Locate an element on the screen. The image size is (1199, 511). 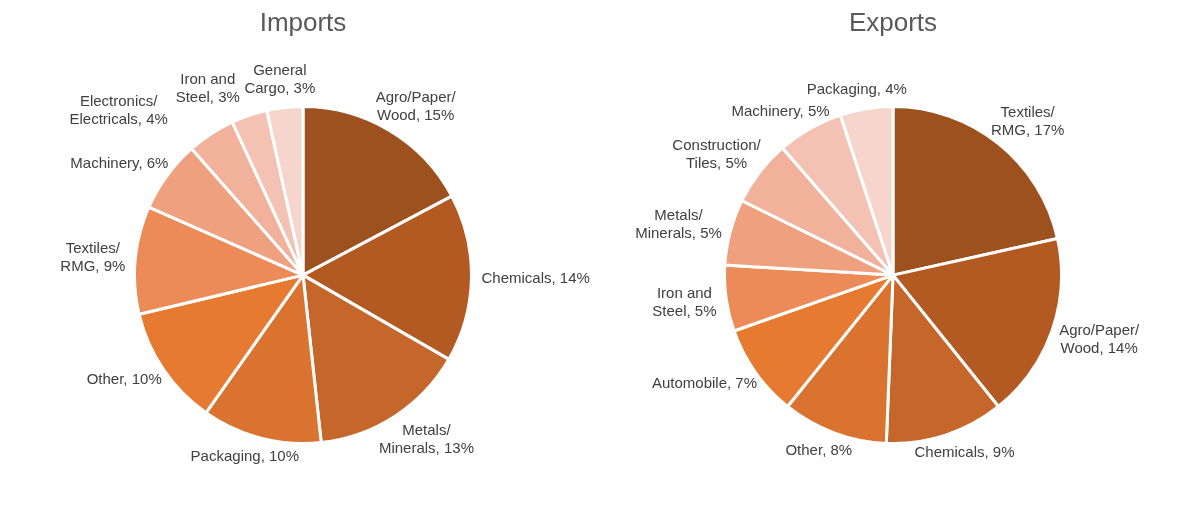
slice-label: Chemicals, 14% is located at coordinates (535, 277).